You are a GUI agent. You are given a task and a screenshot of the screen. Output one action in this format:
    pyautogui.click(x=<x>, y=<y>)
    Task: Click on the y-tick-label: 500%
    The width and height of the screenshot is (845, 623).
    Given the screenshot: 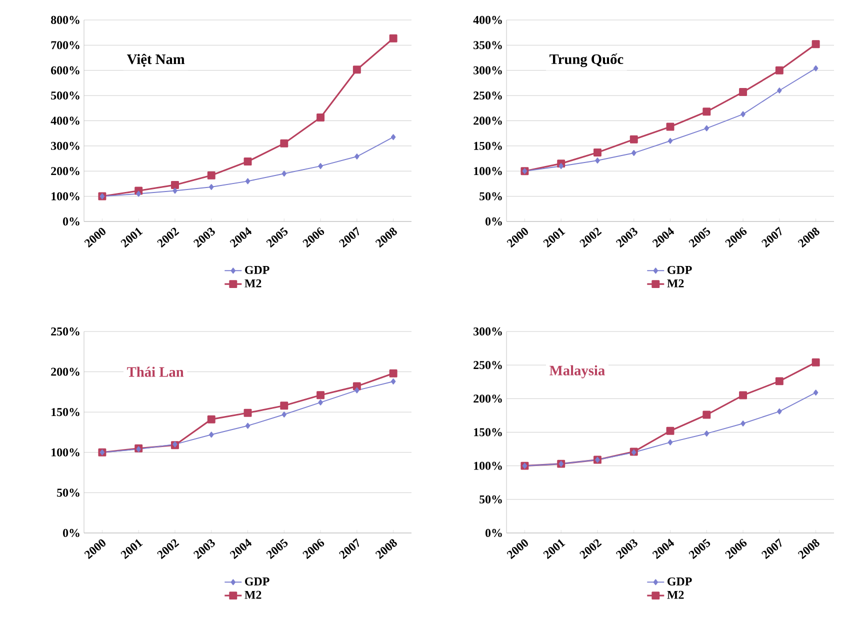 What is the action you would take?
    pyautogui.click(x=65, y=95)
    